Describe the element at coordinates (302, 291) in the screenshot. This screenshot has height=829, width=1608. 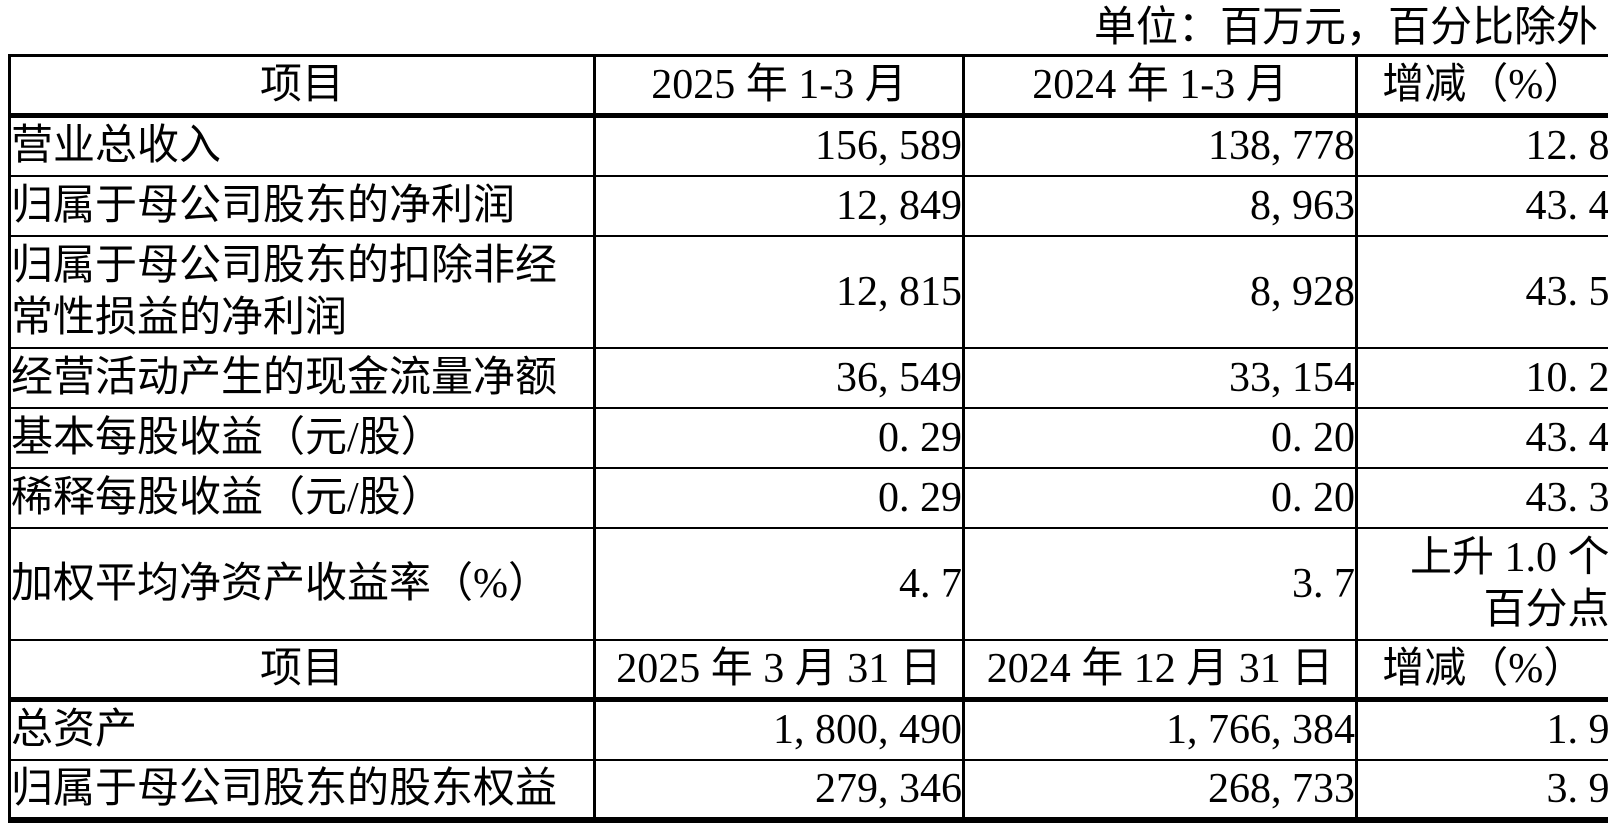
I see `item-cell: 归属于母公司股东的扣除非经 常性损益的净利润` at that location.